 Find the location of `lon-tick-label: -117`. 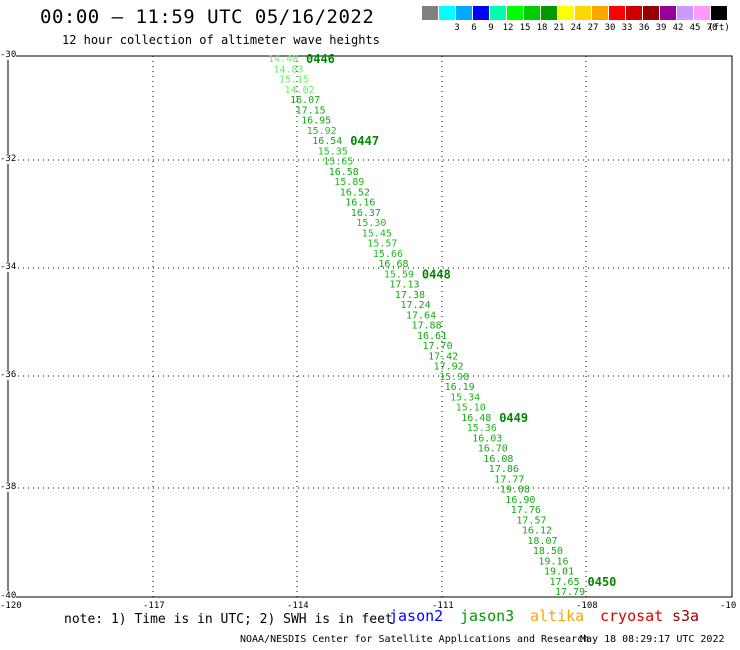

lon-tick-label: -117 is located at coordinates (154, 606).